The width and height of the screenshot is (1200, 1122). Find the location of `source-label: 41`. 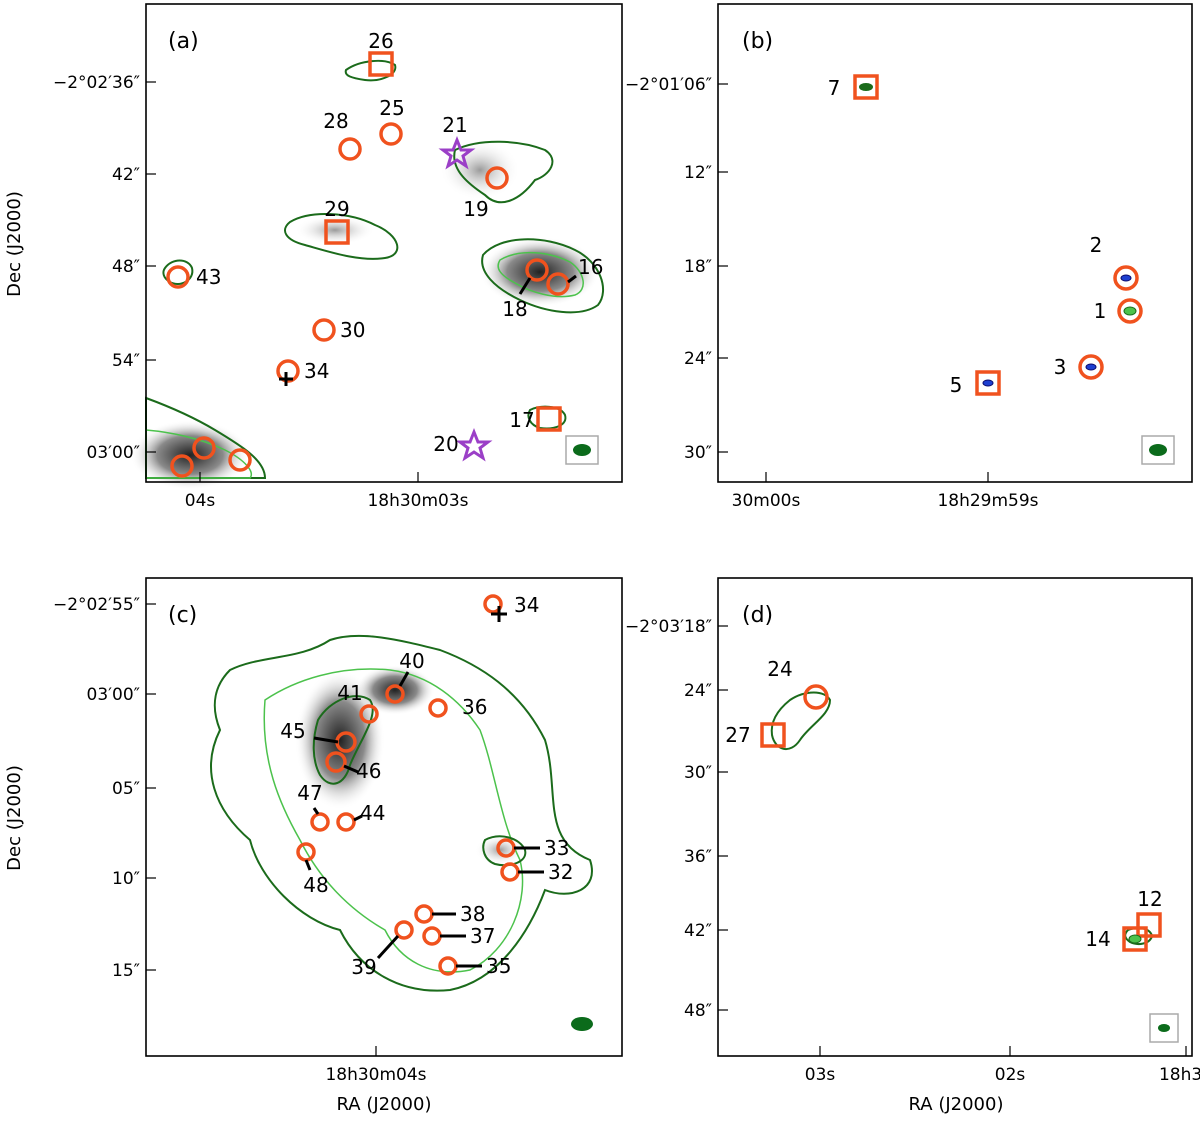

source-label: 41 is located at coordinates (349, 693).